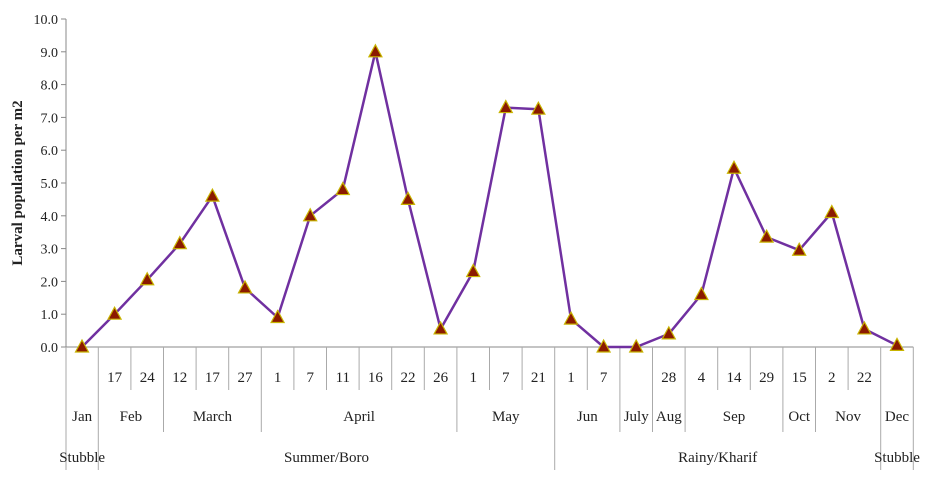  I want to click on season-label: Rainy/Kharif, so click(717, 458).